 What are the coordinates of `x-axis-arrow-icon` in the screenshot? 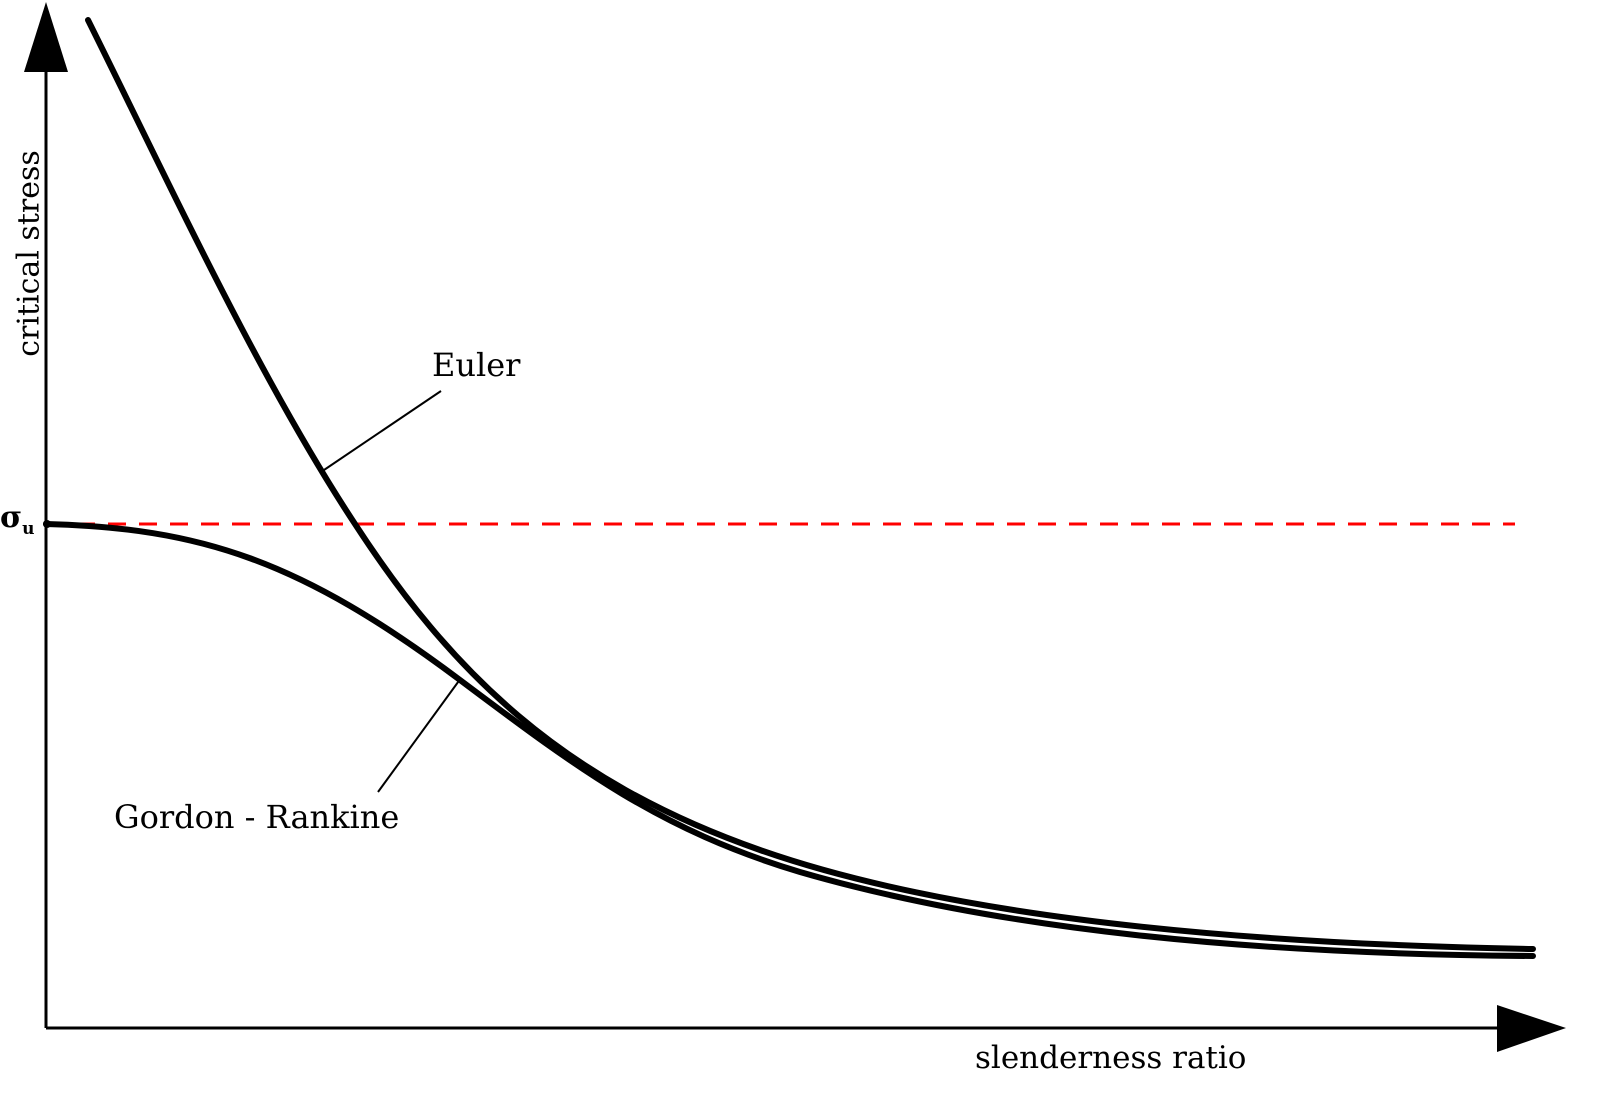 It's located at (1531, 1028).